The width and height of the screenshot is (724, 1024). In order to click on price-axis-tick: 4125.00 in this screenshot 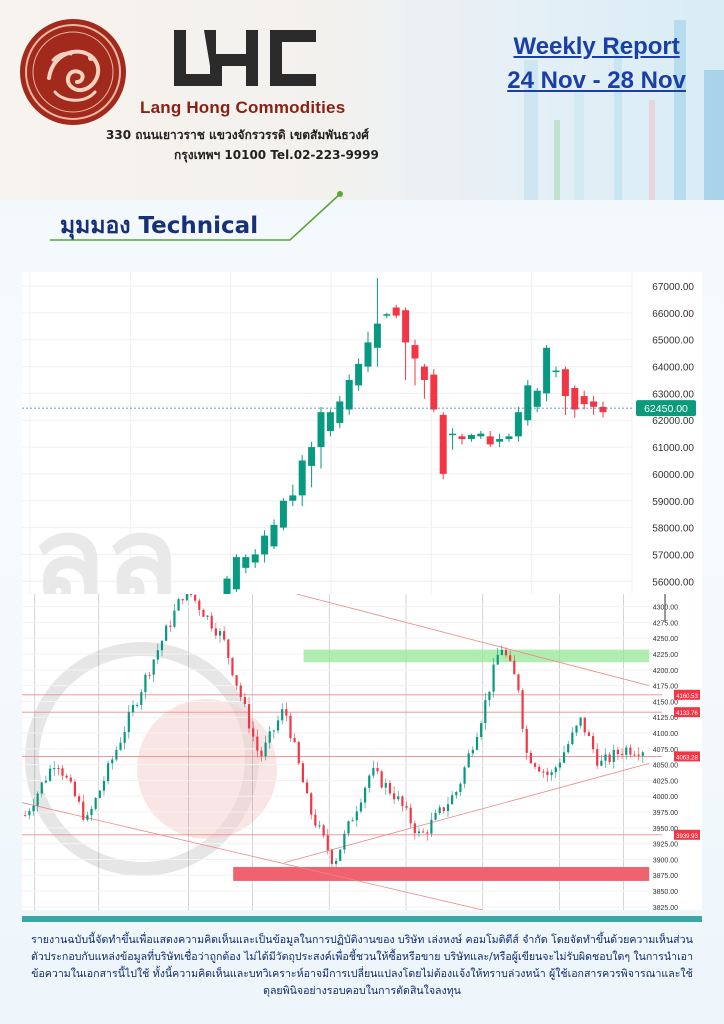, I will do `click(665, 718)`.